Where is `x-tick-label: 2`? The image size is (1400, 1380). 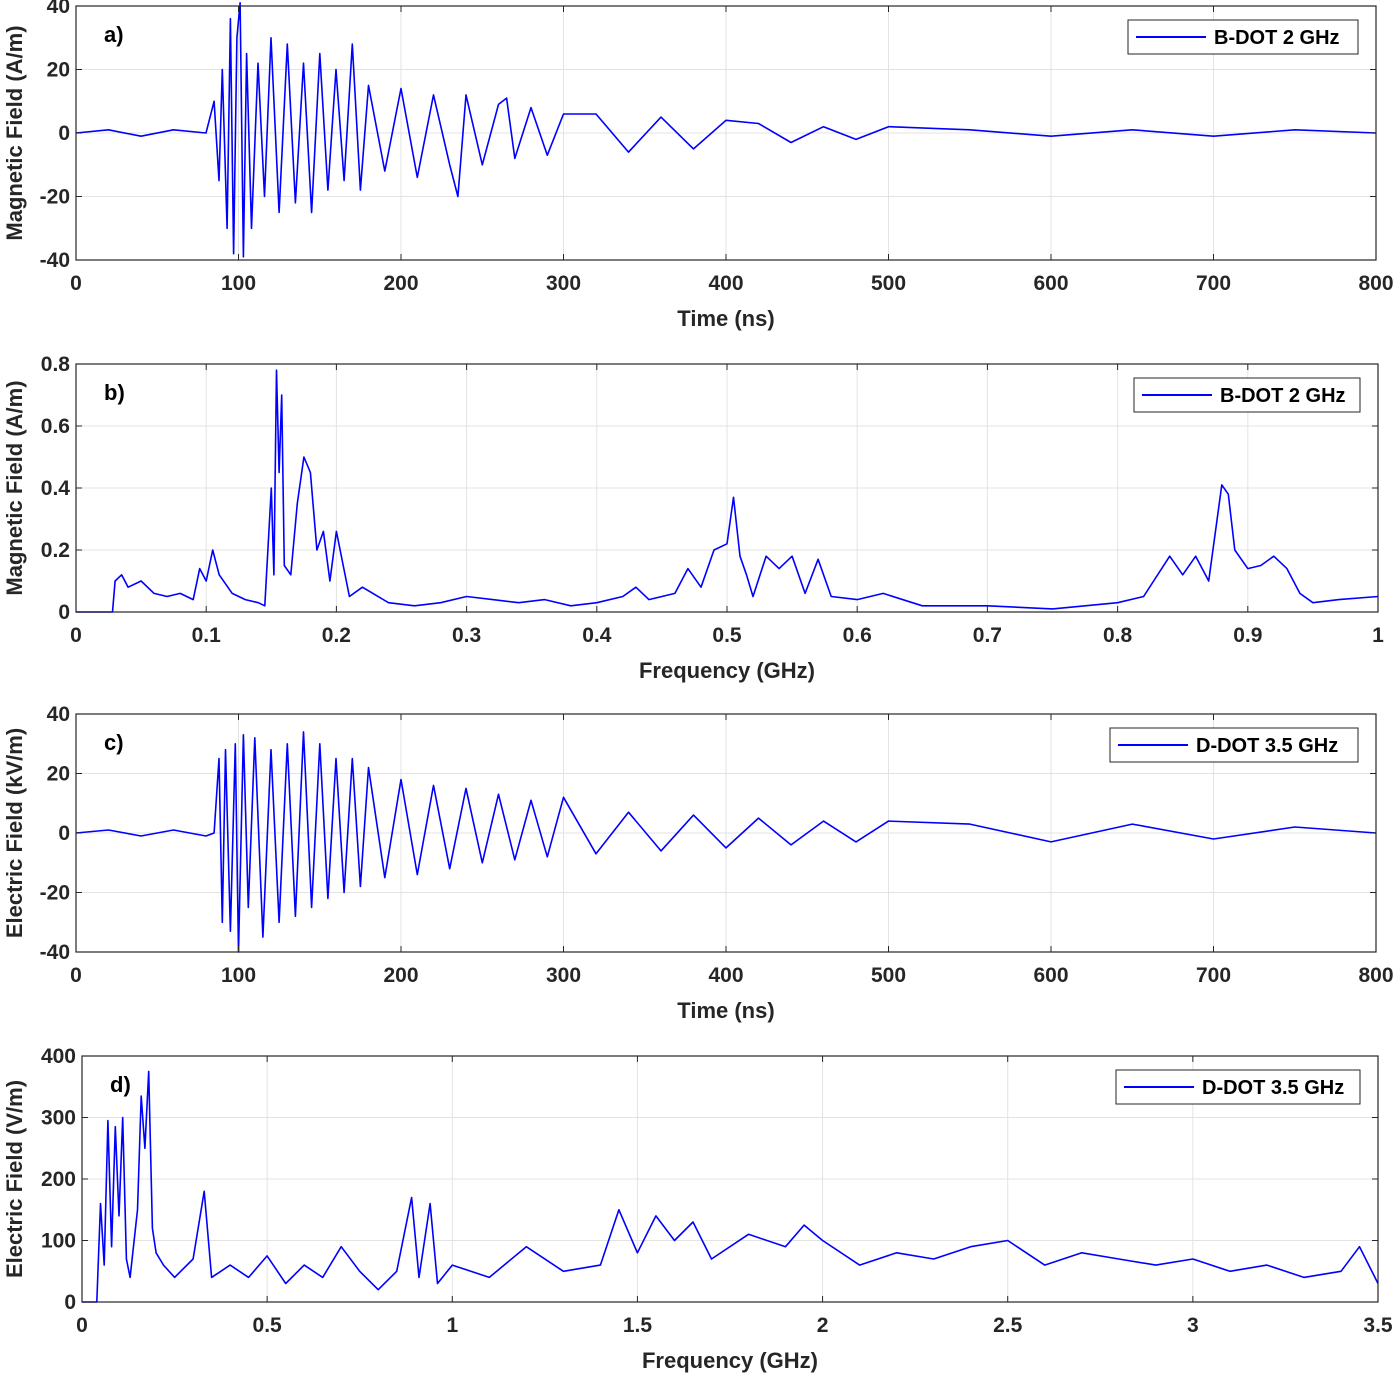
x-tick-label: 2 is located at coordinates (823, 1325).